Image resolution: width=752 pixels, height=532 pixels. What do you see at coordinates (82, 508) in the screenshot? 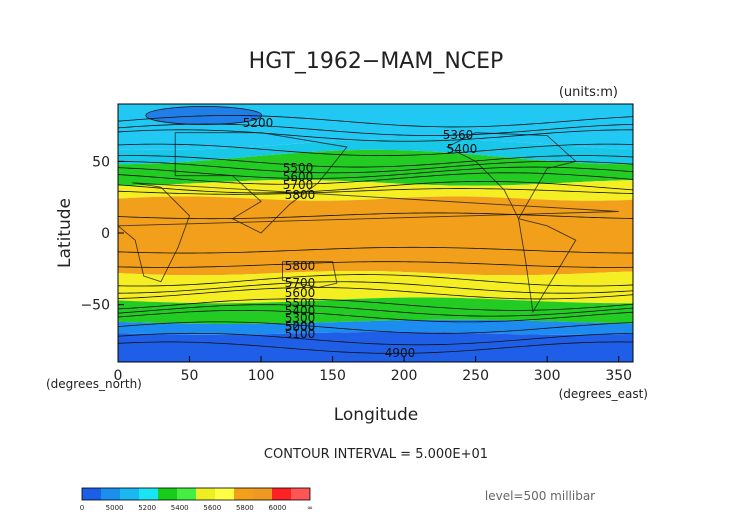
I see `colorbar-label: 0` at bounding box center [82, 508].